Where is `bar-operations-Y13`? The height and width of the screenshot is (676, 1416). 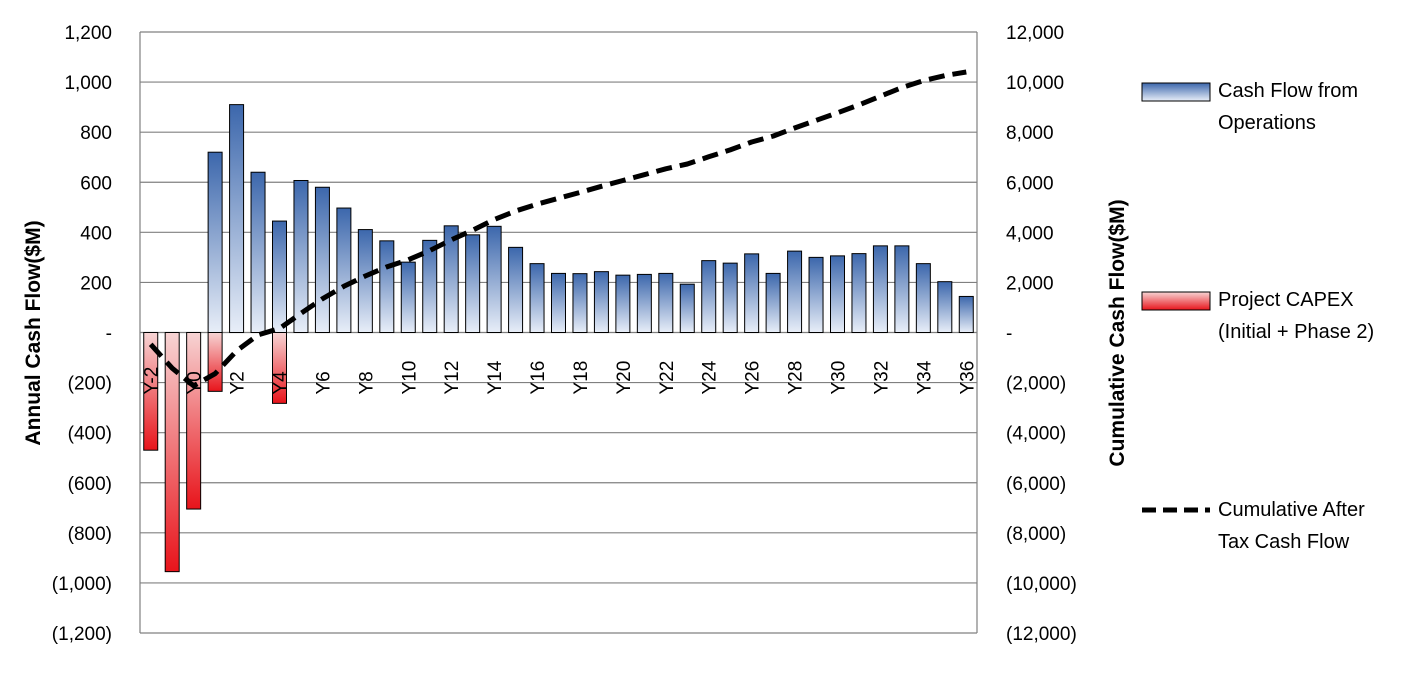
bar-operations-Y13 is located at coordinates (473, 283).